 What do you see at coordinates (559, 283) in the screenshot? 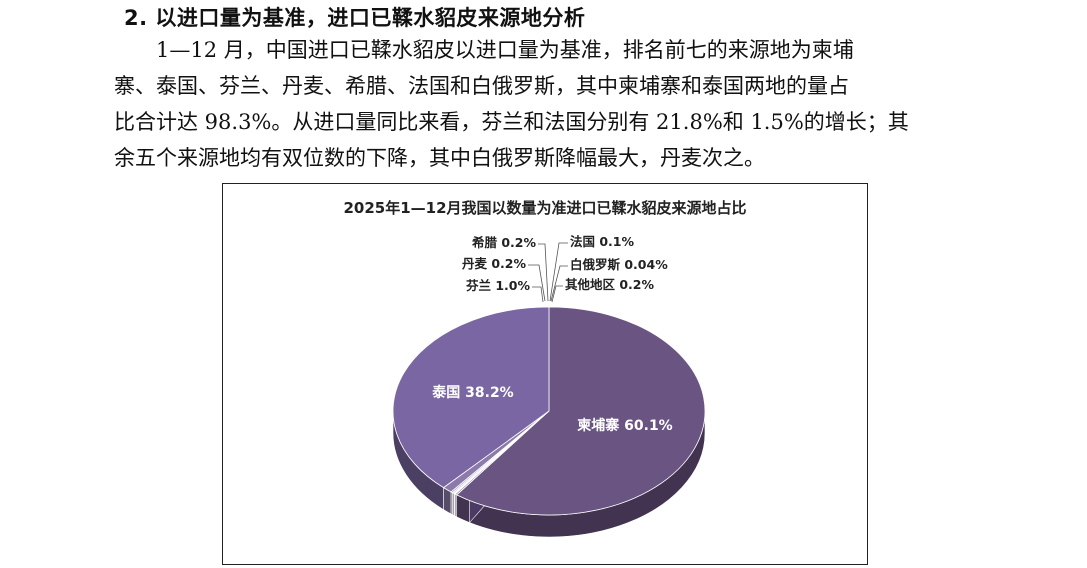
I see `leader-line-白俄罗斯` at bounding box center [559, 283].